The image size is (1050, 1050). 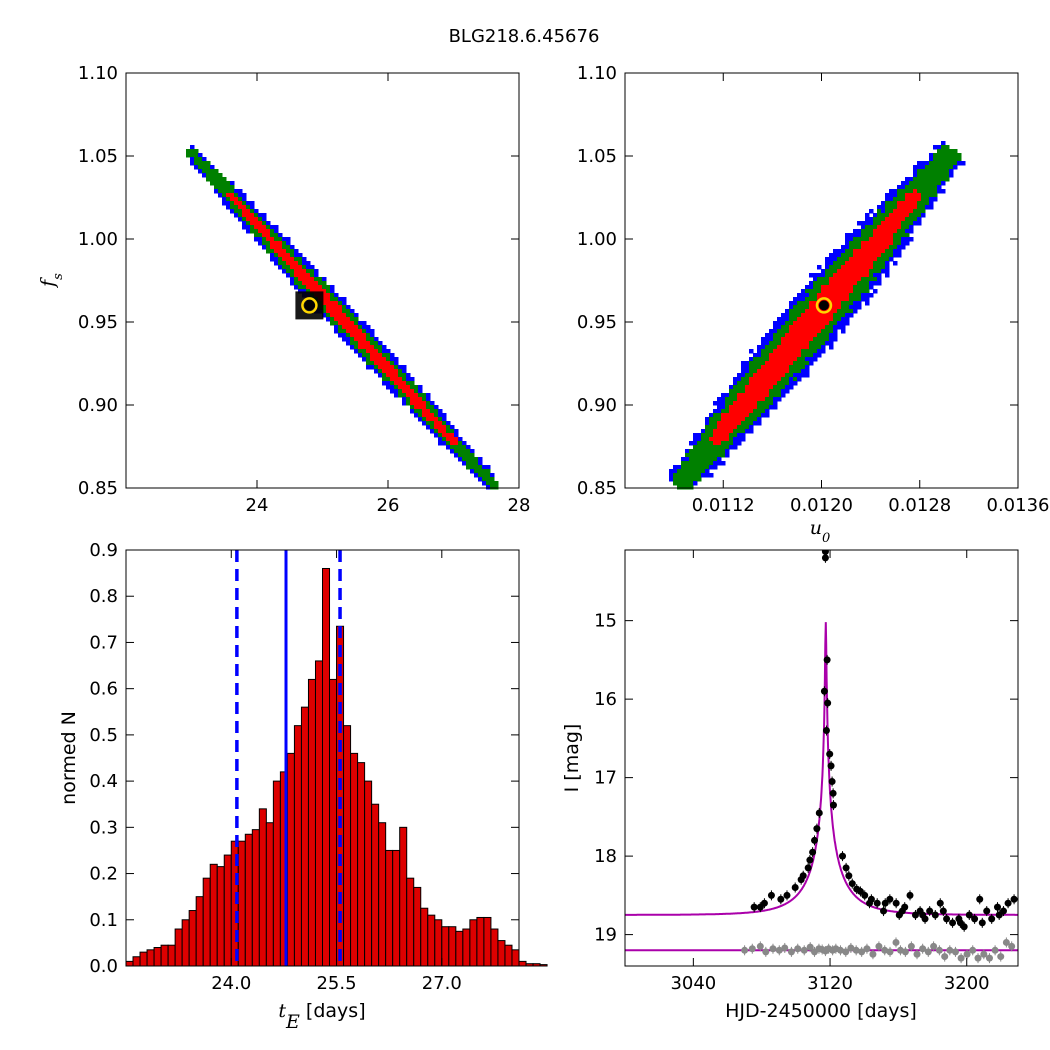 I want to click on p1-density-cells, so click(x=342, y=317).